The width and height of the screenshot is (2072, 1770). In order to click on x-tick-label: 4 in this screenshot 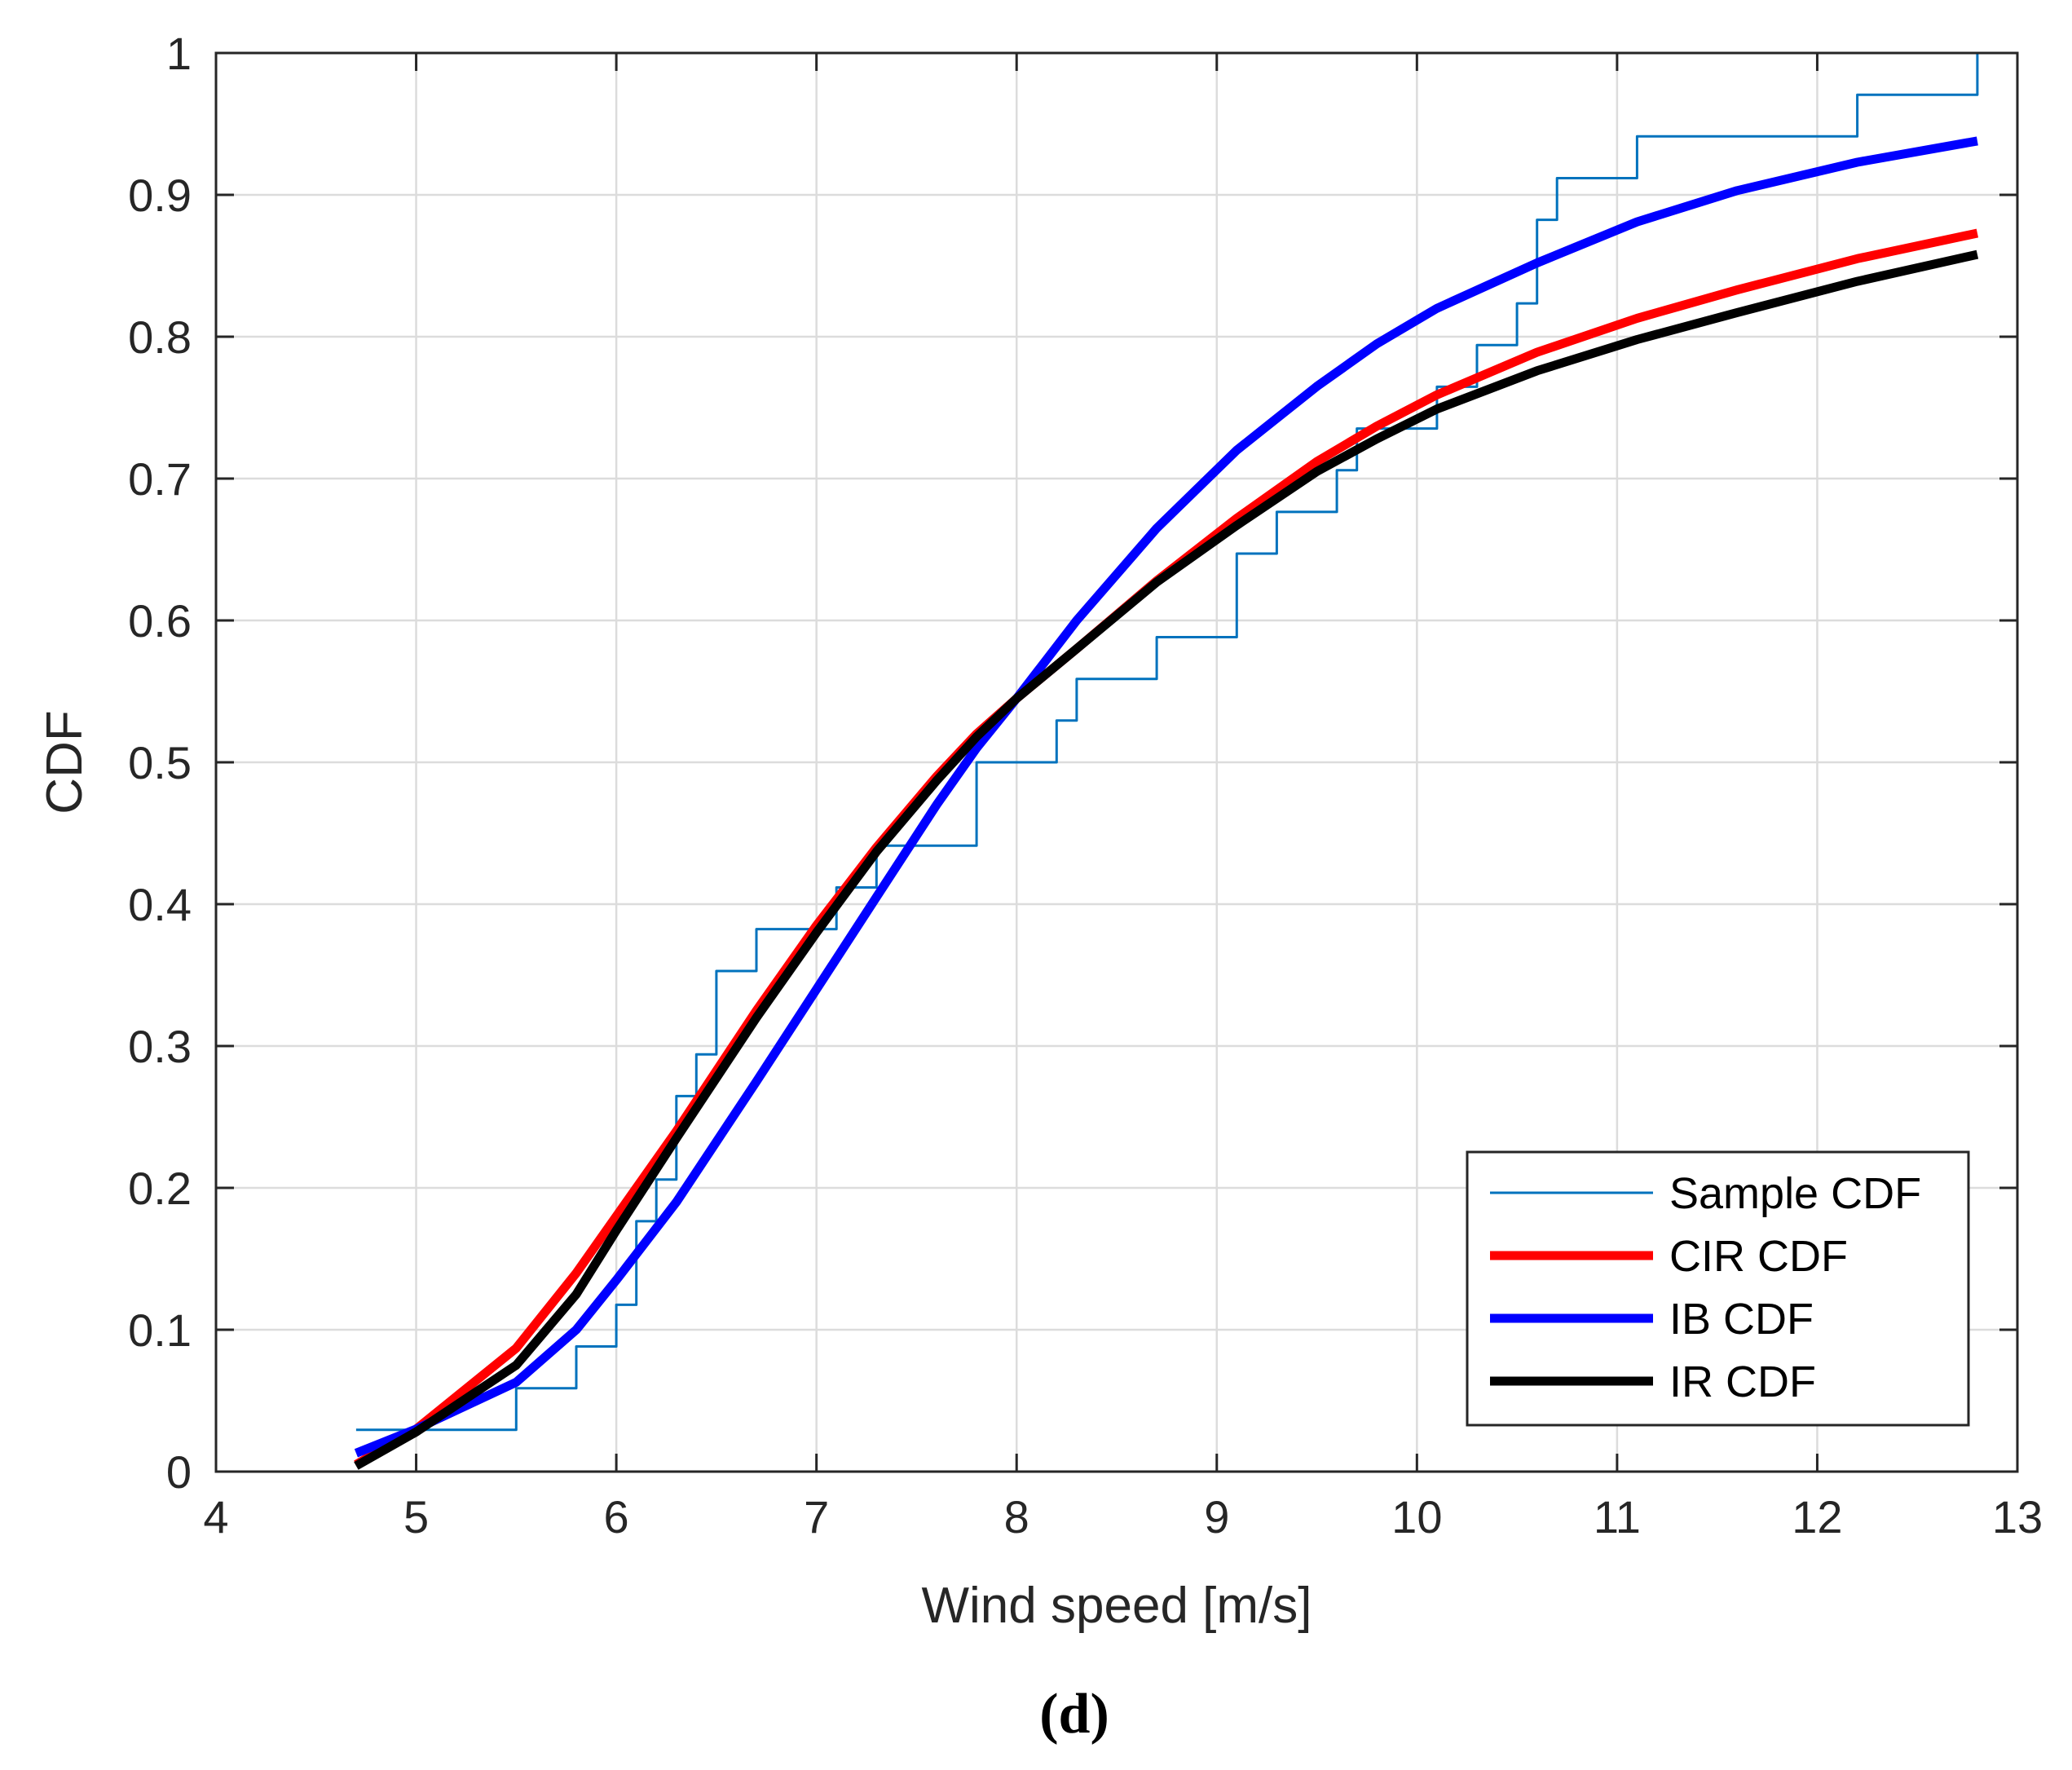, I will do `click(215, 1517)`.